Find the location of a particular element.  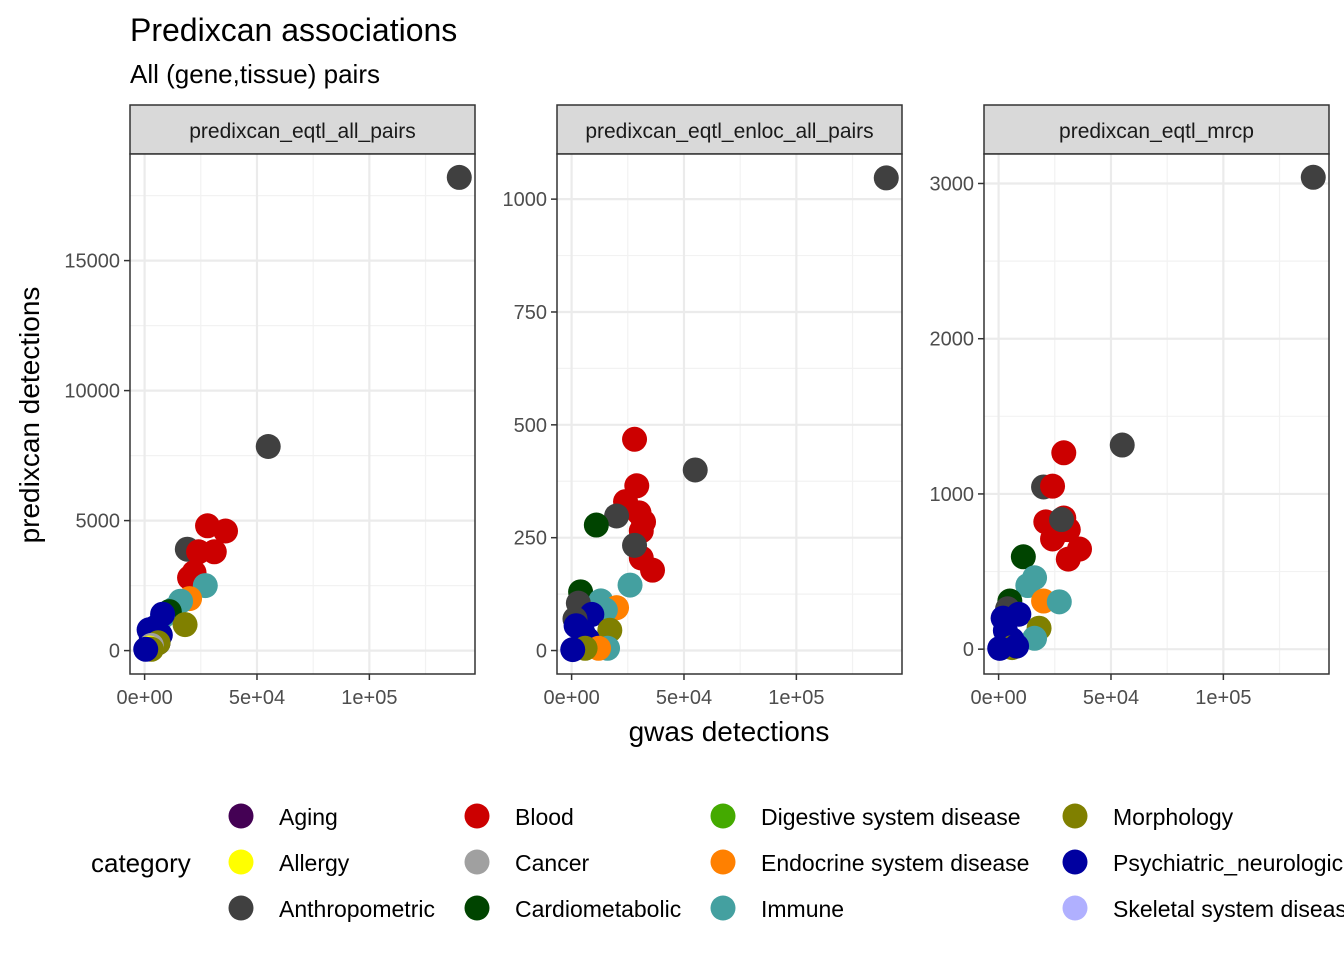

legend-label: Cancer is located at coordinates (552, 863).